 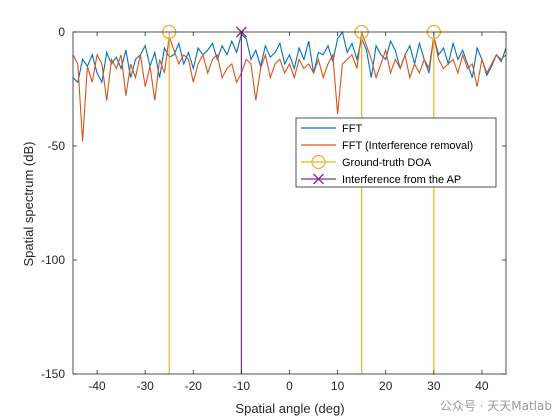 I want to click on legend-entry-label: Ground-truth DOA, so click(x=387, y=163).